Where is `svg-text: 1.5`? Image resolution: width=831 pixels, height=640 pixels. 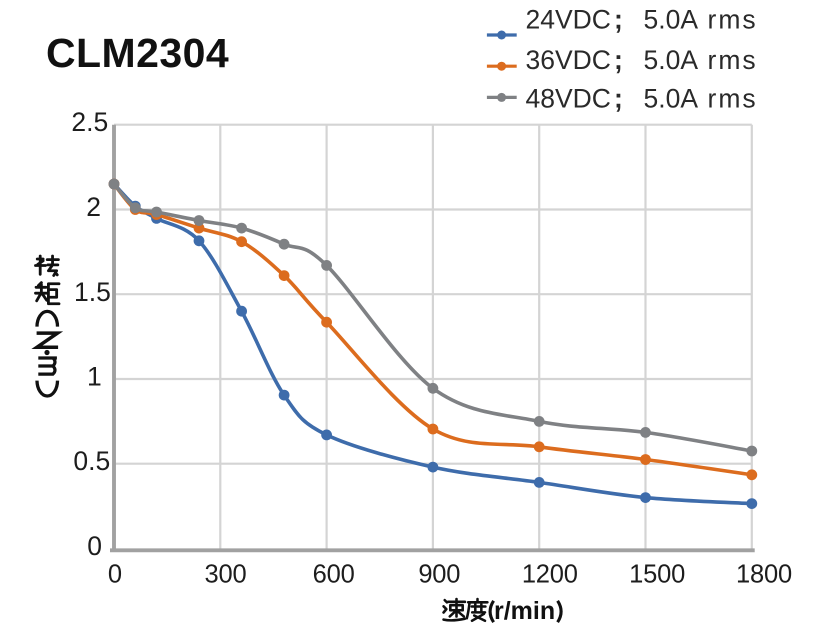 svg-text: 1.5 is located at coordinates (92, 292).